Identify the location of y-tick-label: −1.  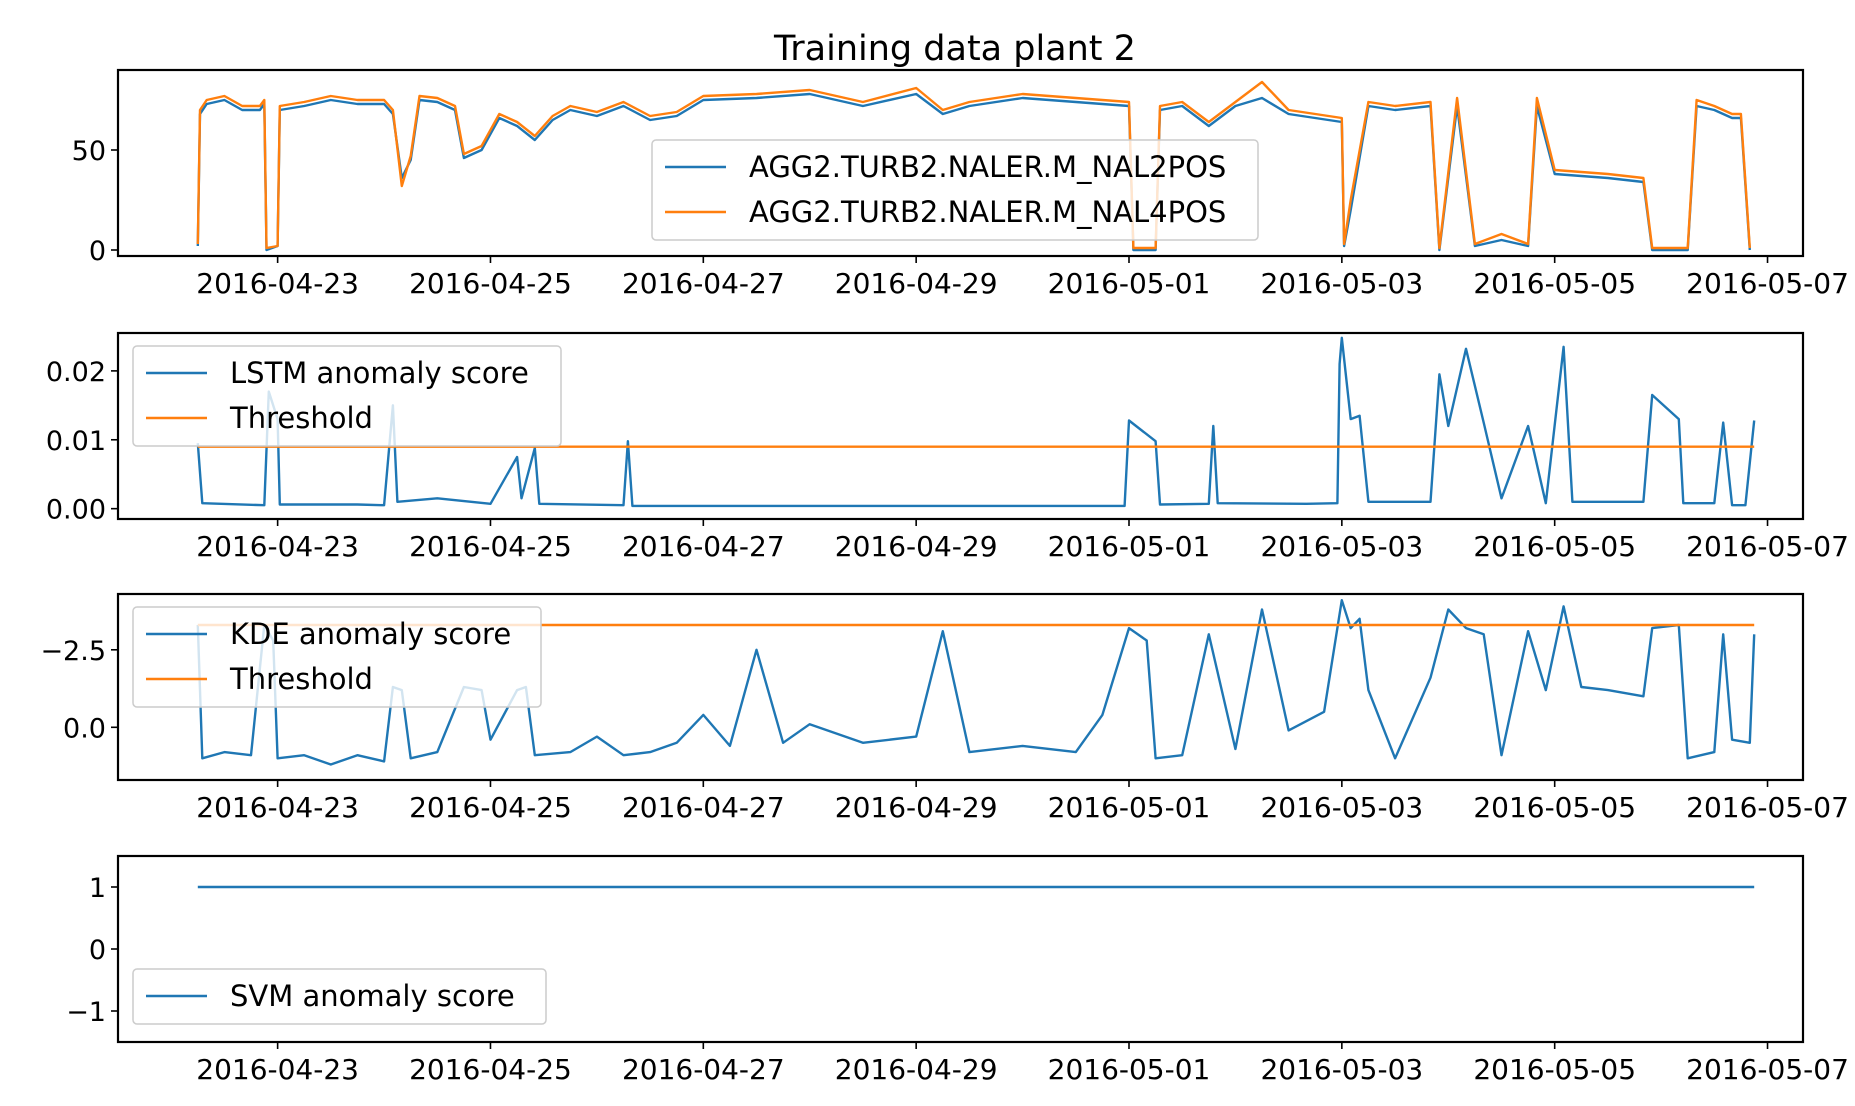
(86, 1012).